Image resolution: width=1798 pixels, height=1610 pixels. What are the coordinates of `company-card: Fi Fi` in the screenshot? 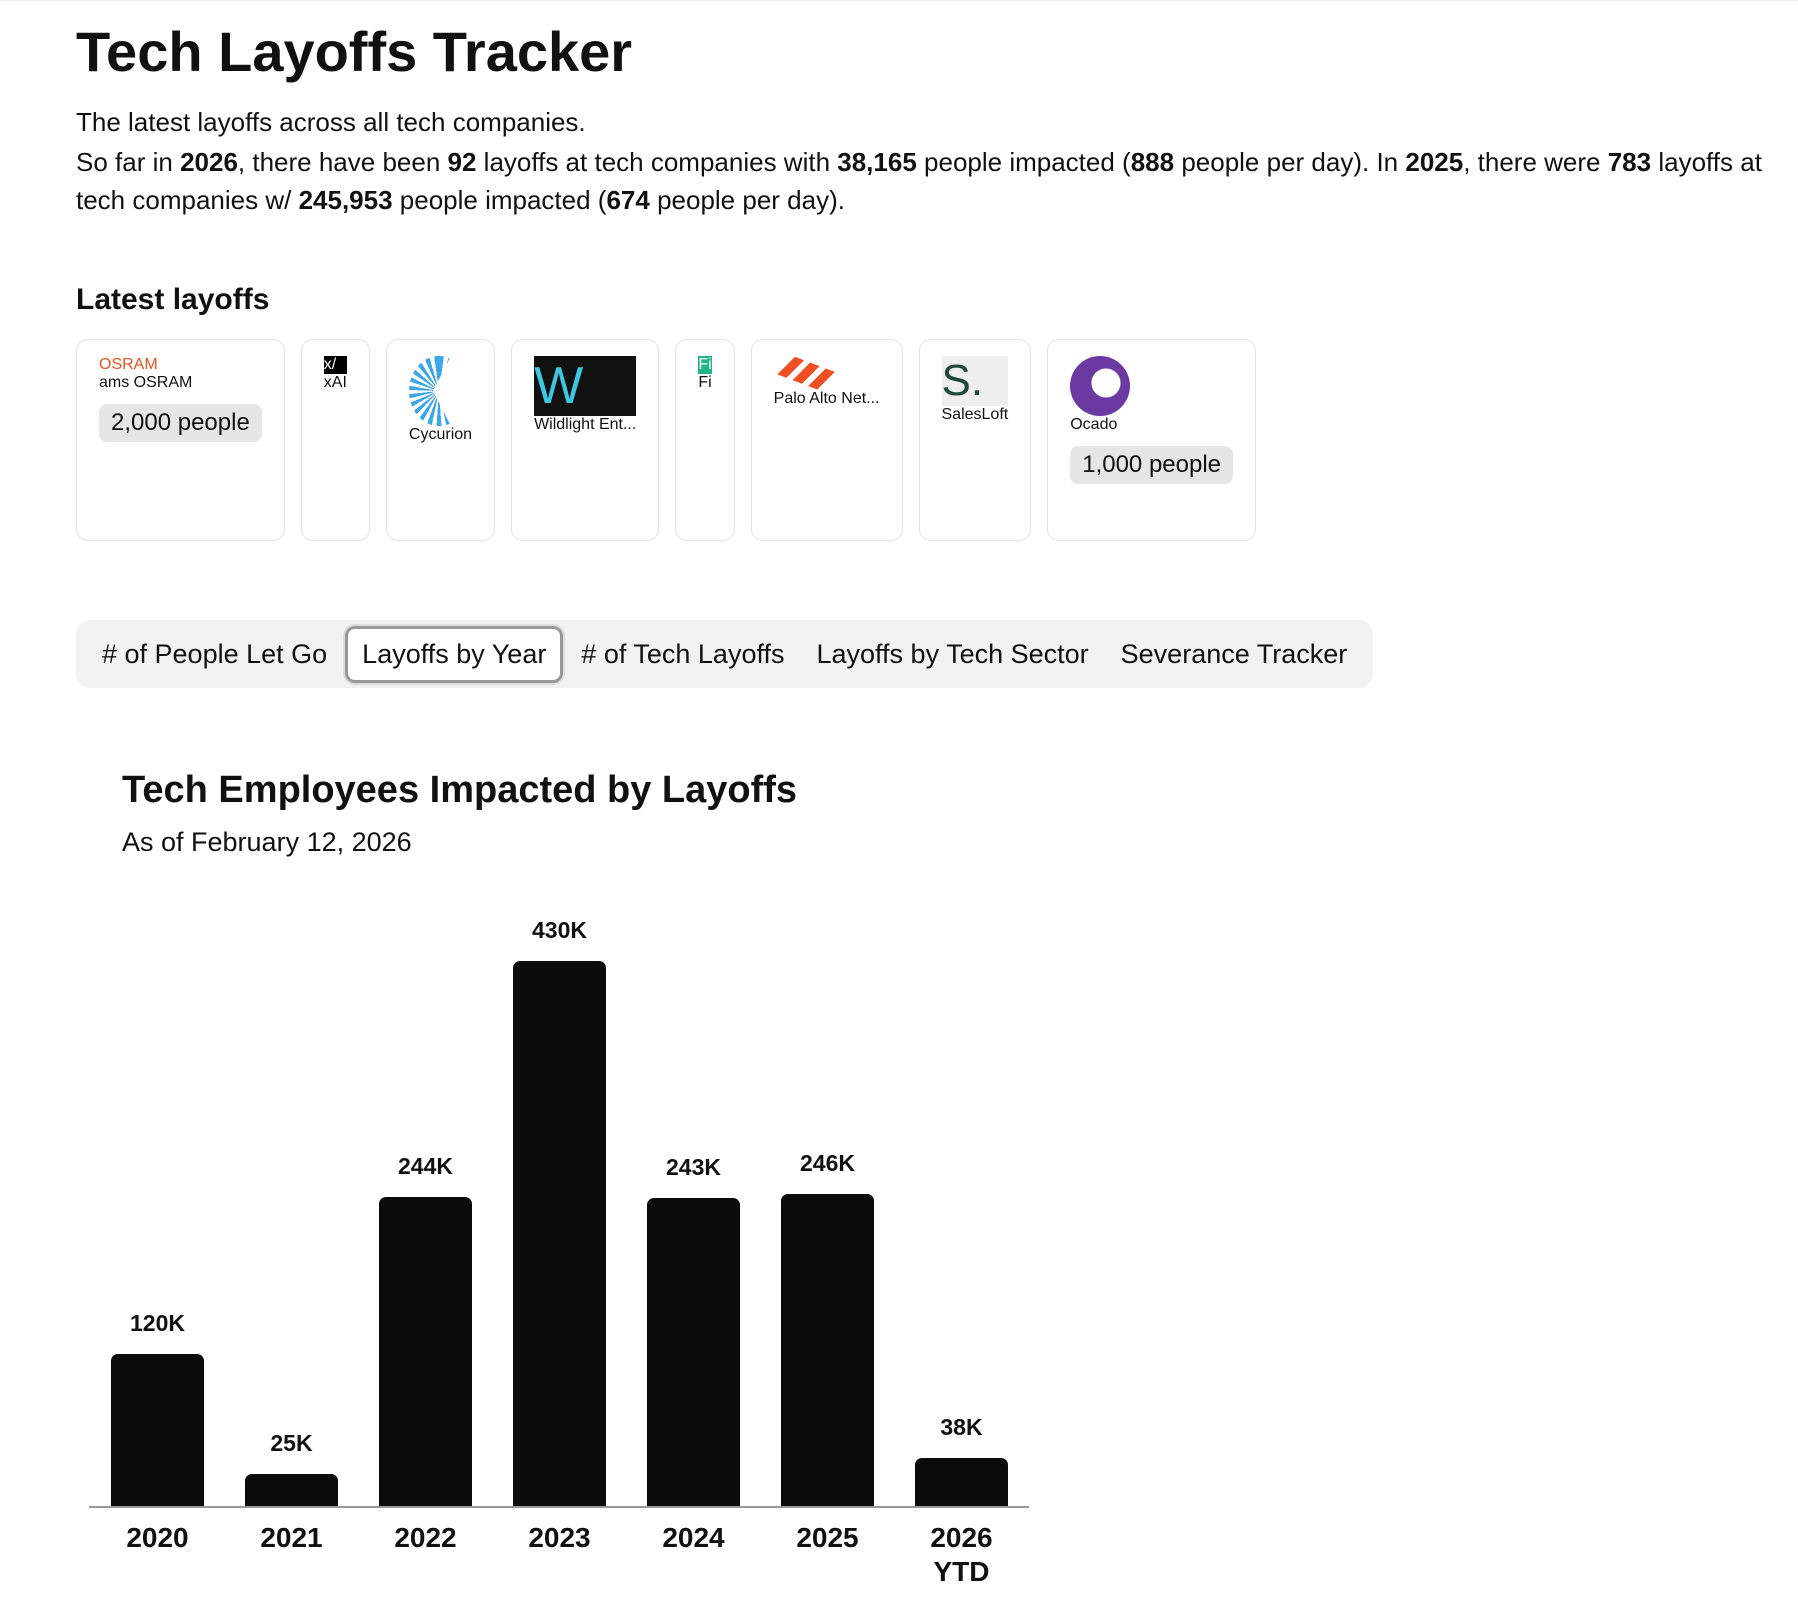 It's located at (705, 440).